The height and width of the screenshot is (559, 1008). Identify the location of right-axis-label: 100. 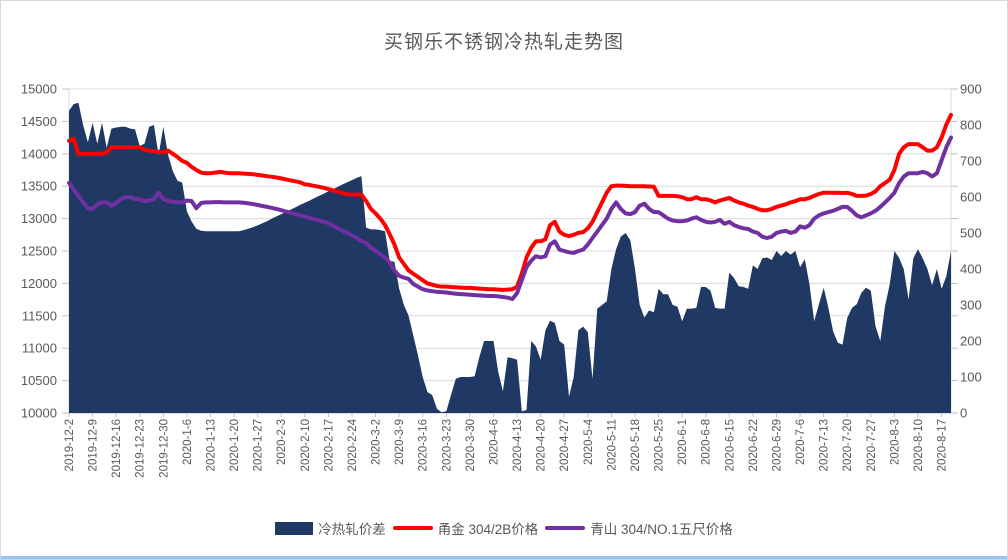
(971, 377).